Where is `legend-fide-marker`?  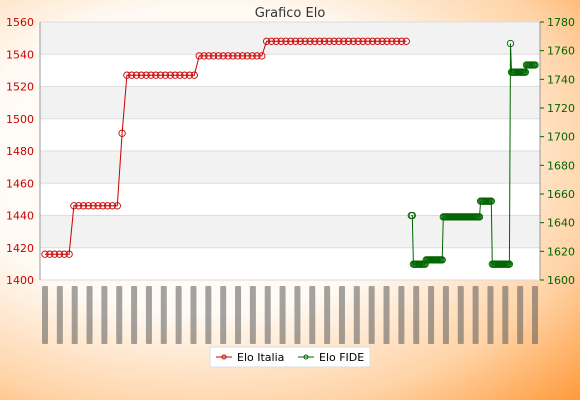 legend-fide-marker is located at coordinates (306, 357).